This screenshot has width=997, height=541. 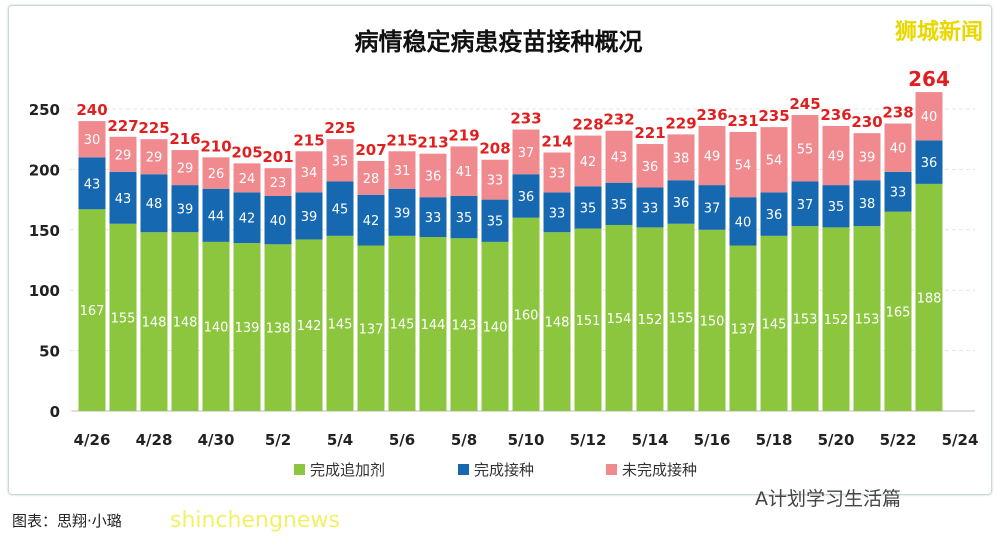 I want to click on x-tick-label: 4/28, so click(x=154, y=440).